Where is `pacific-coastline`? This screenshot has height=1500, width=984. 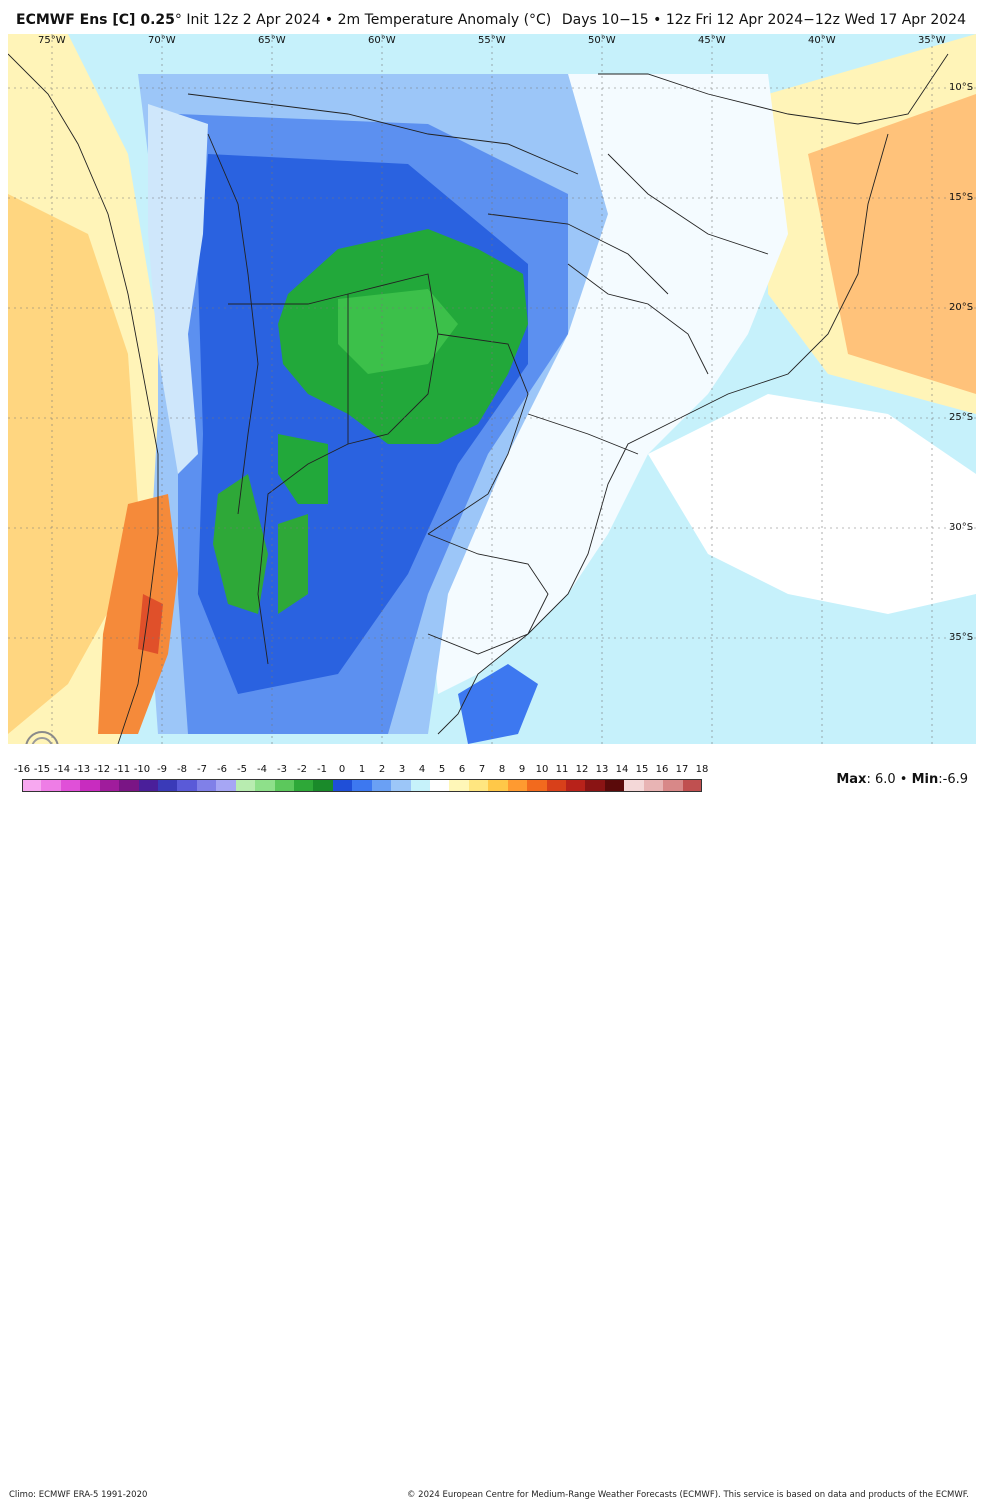
pacific-coastline is located at coordinates (83, 398).